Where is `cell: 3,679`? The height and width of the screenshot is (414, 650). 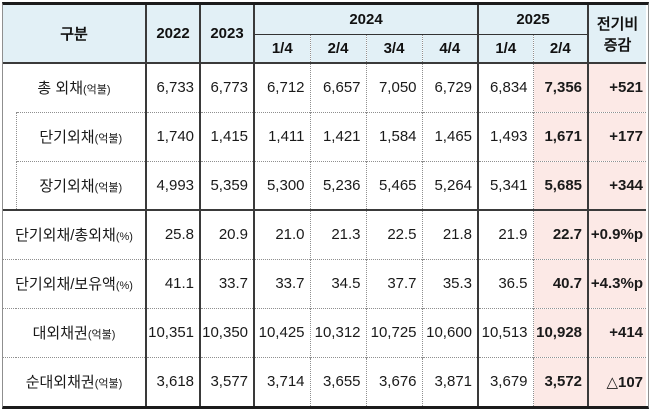
cell: 3,679 is located at coordinates (506, 381).